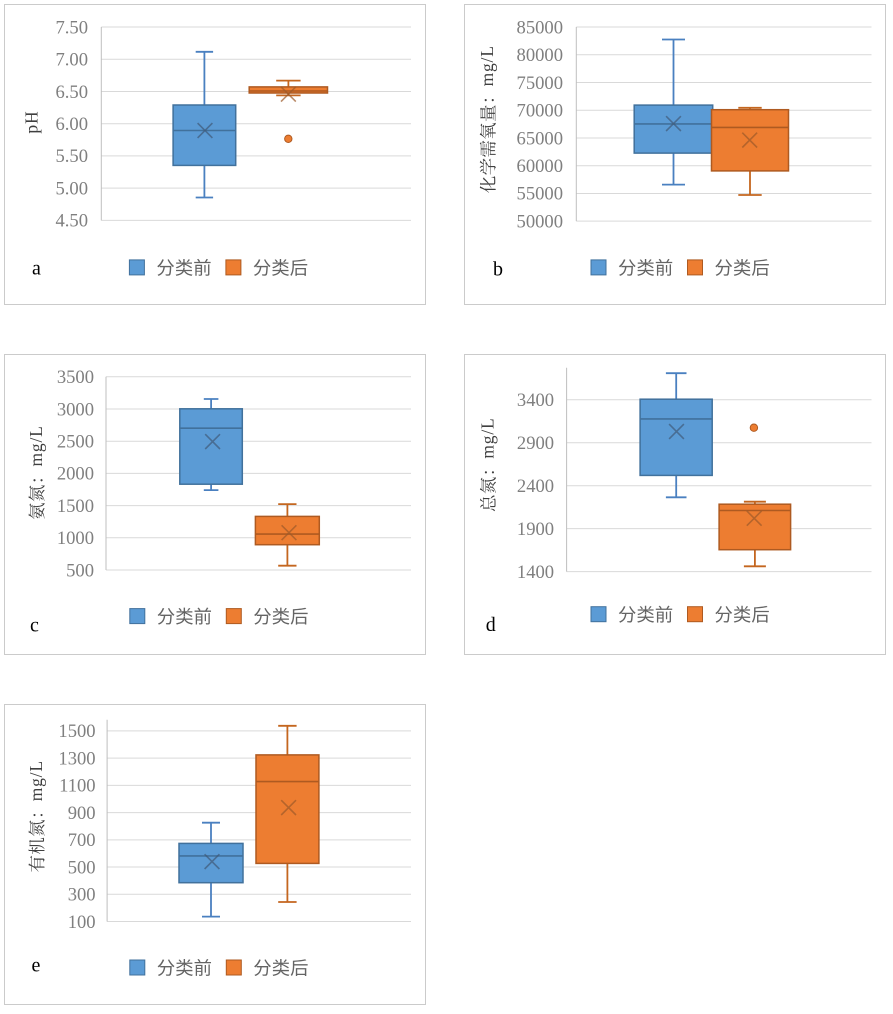  What do you see at coordinates (36, 269) in the screenshot?
I see `svg-text: a` at bounding box center [36, 269].